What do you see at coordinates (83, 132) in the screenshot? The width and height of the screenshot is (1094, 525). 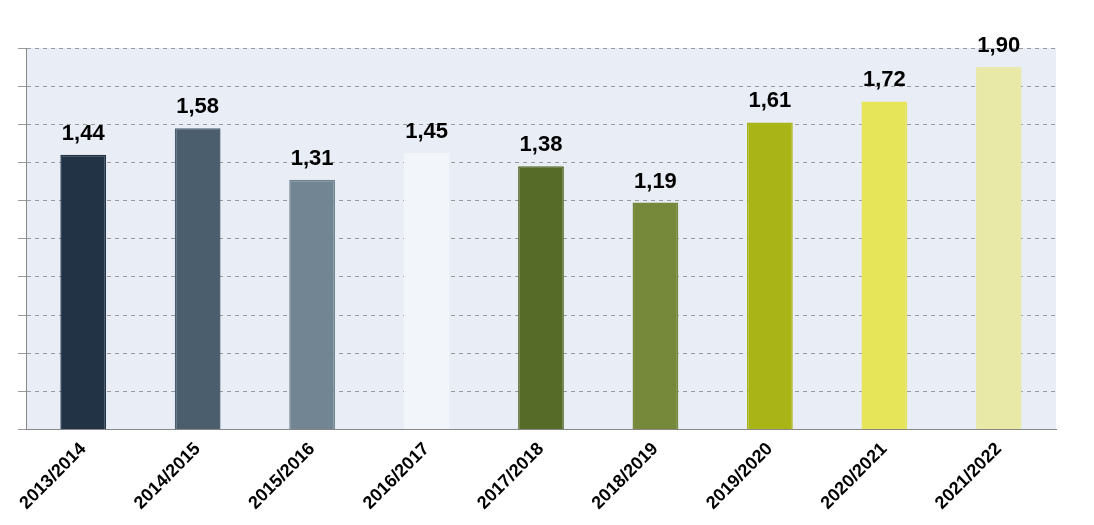 I see `data-label: 1,44` at bounding box center [83, 132].